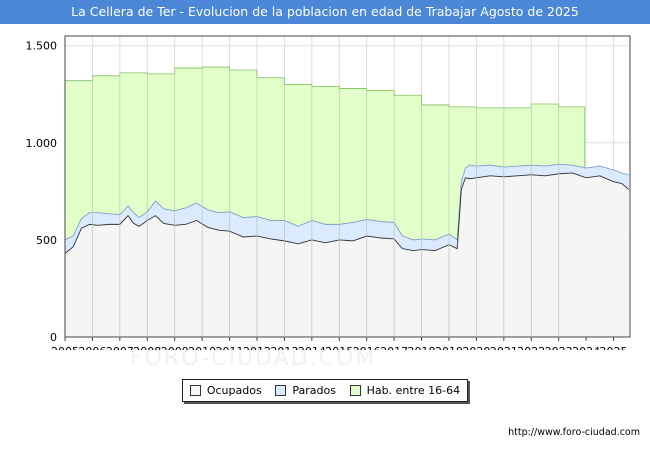 This screenshot has width=650, height=450. Describe the element at coordinates (46, 240) in the screenshot. I see `y-tick-label-500: 500` at that location.